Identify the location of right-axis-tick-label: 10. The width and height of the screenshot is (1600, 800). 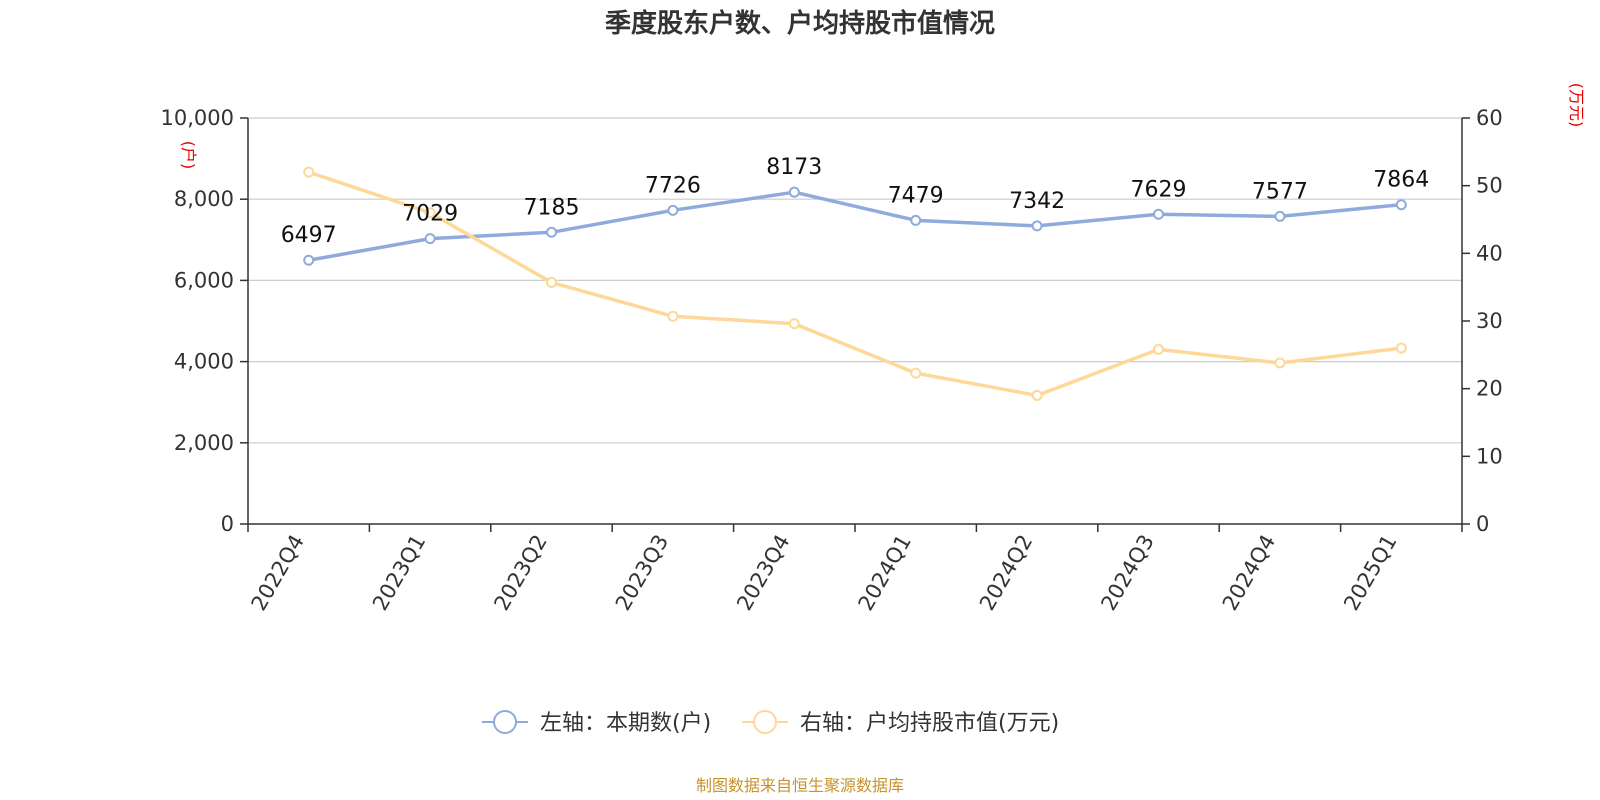
(1489, 456).